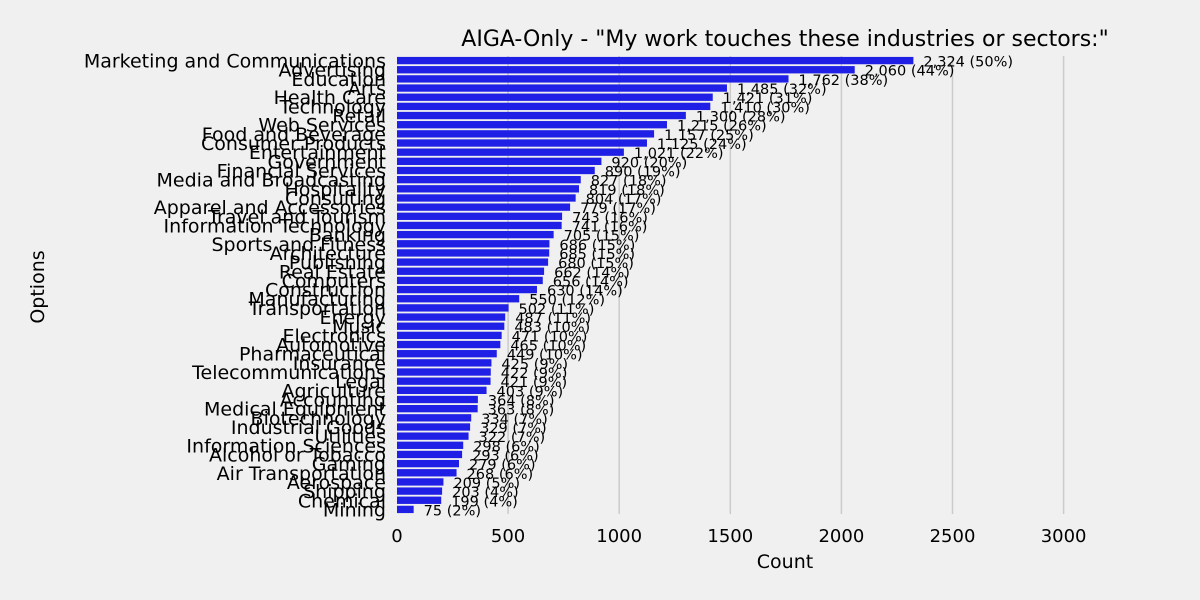  I want to click on bar-value-label: 279 (6%), so click(502, 466).